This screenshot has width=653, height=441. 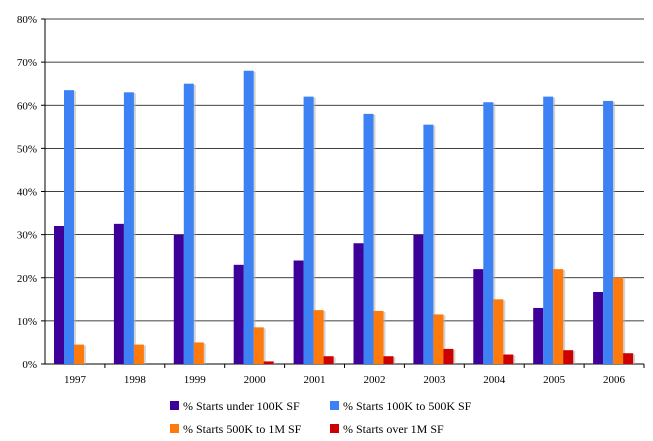 What do you see at coordinates (494, 380) in the screenshot?
I see `x-tick-label: 2004` at bounding box center [494, 380].